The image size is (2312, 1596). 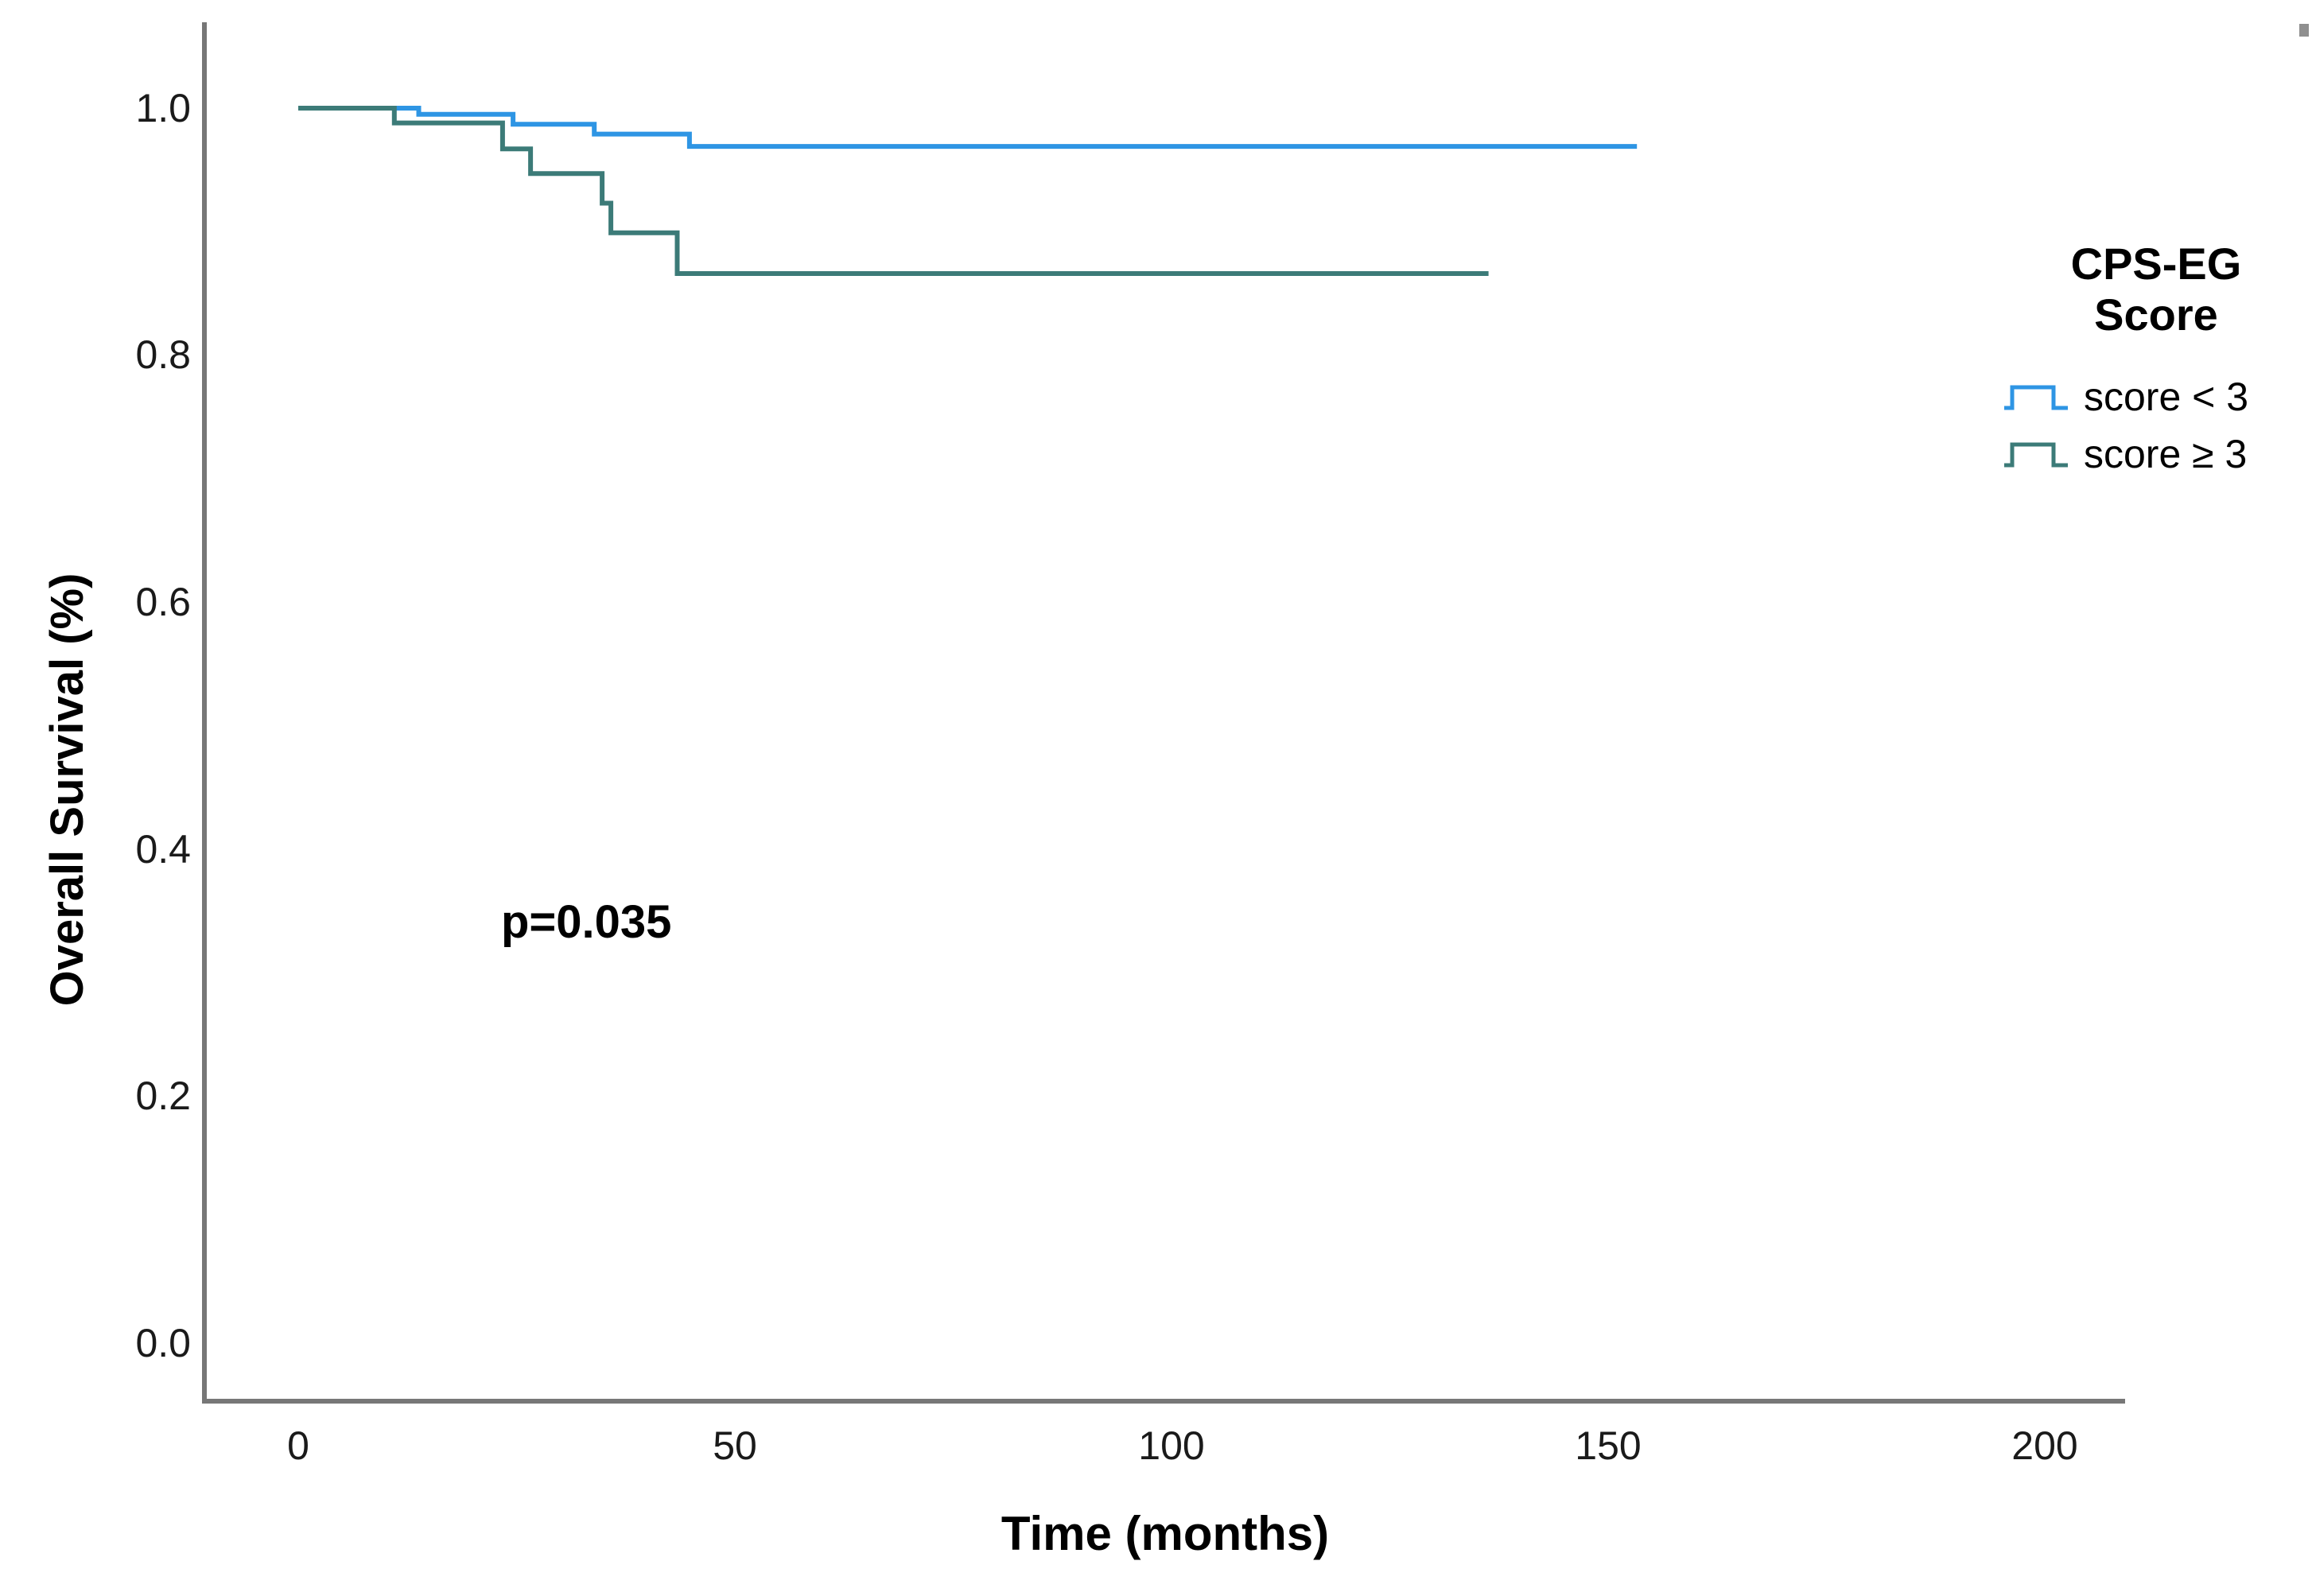 I want to click on legend-entry-score-lt-3: score < 3, so click(x=2156, y=397).